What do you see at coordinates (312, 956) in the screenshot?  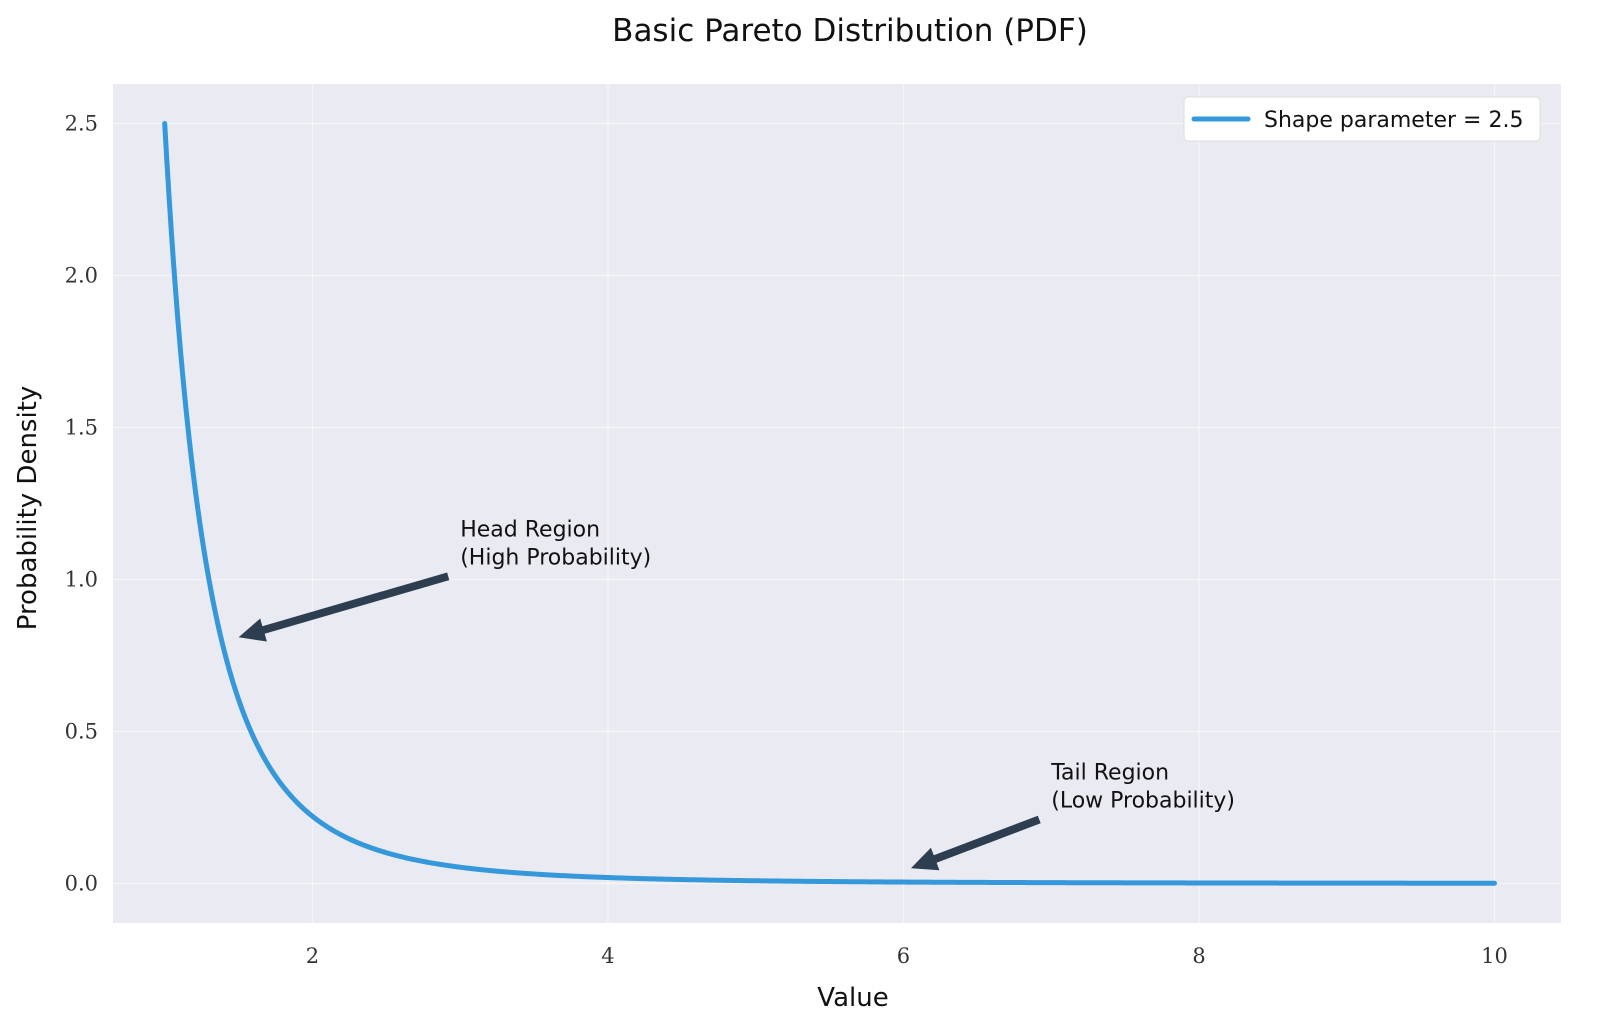 I see `x-tick-label: 2` at bounding box center [312, 956].